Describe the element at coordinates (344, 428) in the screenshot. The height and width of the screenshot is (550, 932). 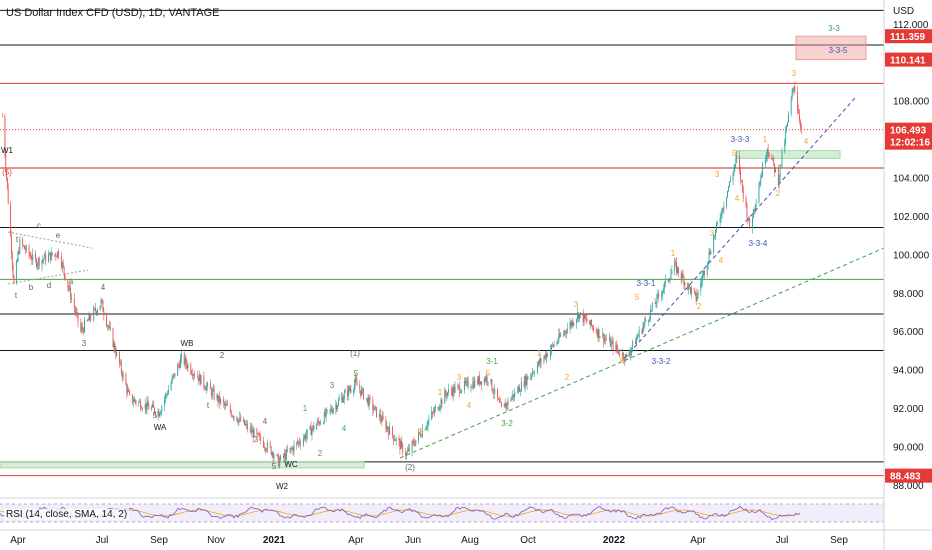
I see `wave-4-green: 4` at that location.